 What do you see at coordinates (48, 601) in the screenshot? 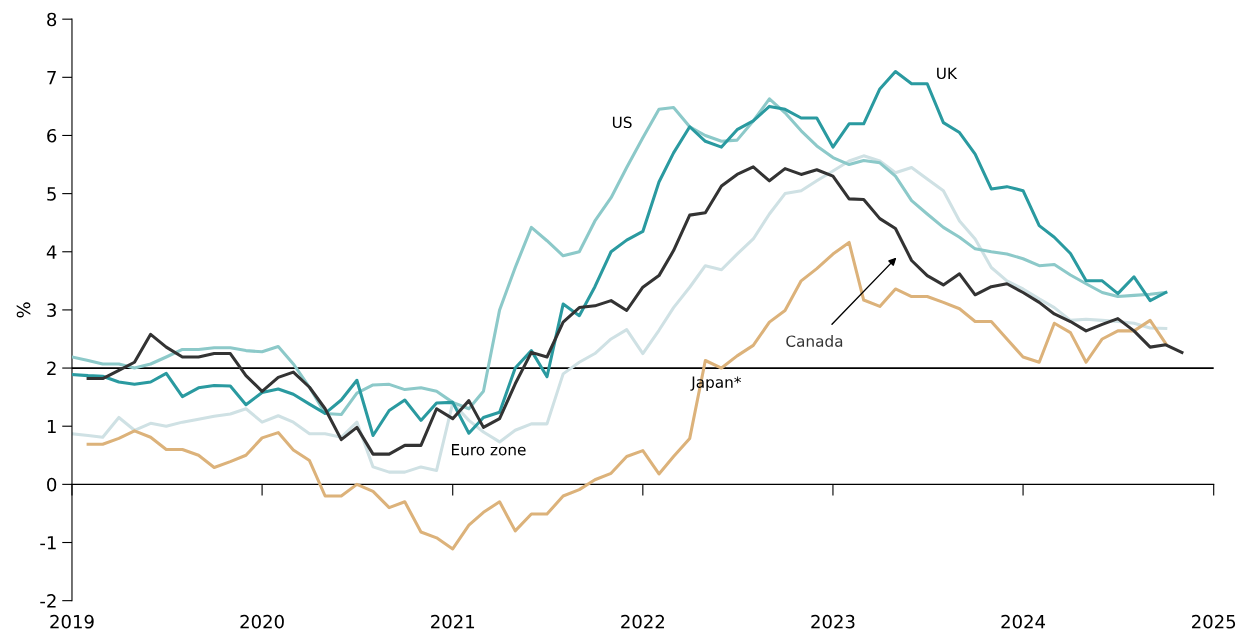
I see `y-tick-label: -2` at bounding box center [48, 601].